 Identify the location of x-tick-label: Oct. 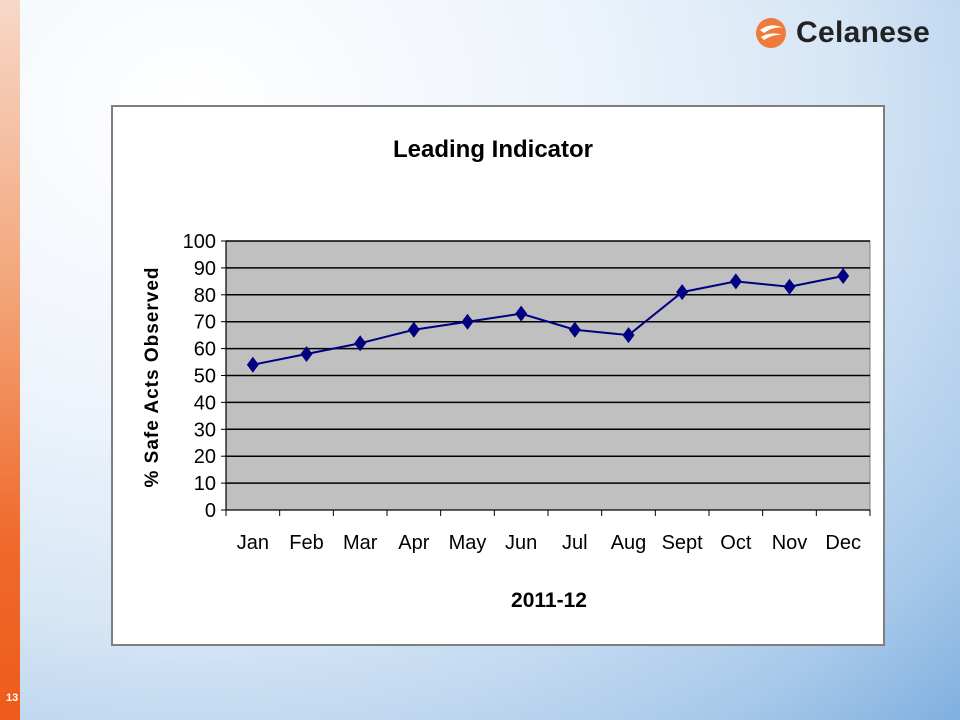
(736, 543).